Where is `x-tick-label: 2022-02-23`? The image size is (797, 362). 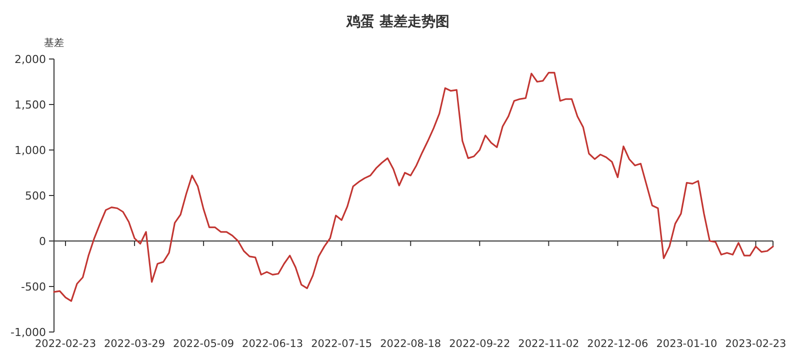 x-tick-label: 2022-02-23 is located at coordinates (65, 344).